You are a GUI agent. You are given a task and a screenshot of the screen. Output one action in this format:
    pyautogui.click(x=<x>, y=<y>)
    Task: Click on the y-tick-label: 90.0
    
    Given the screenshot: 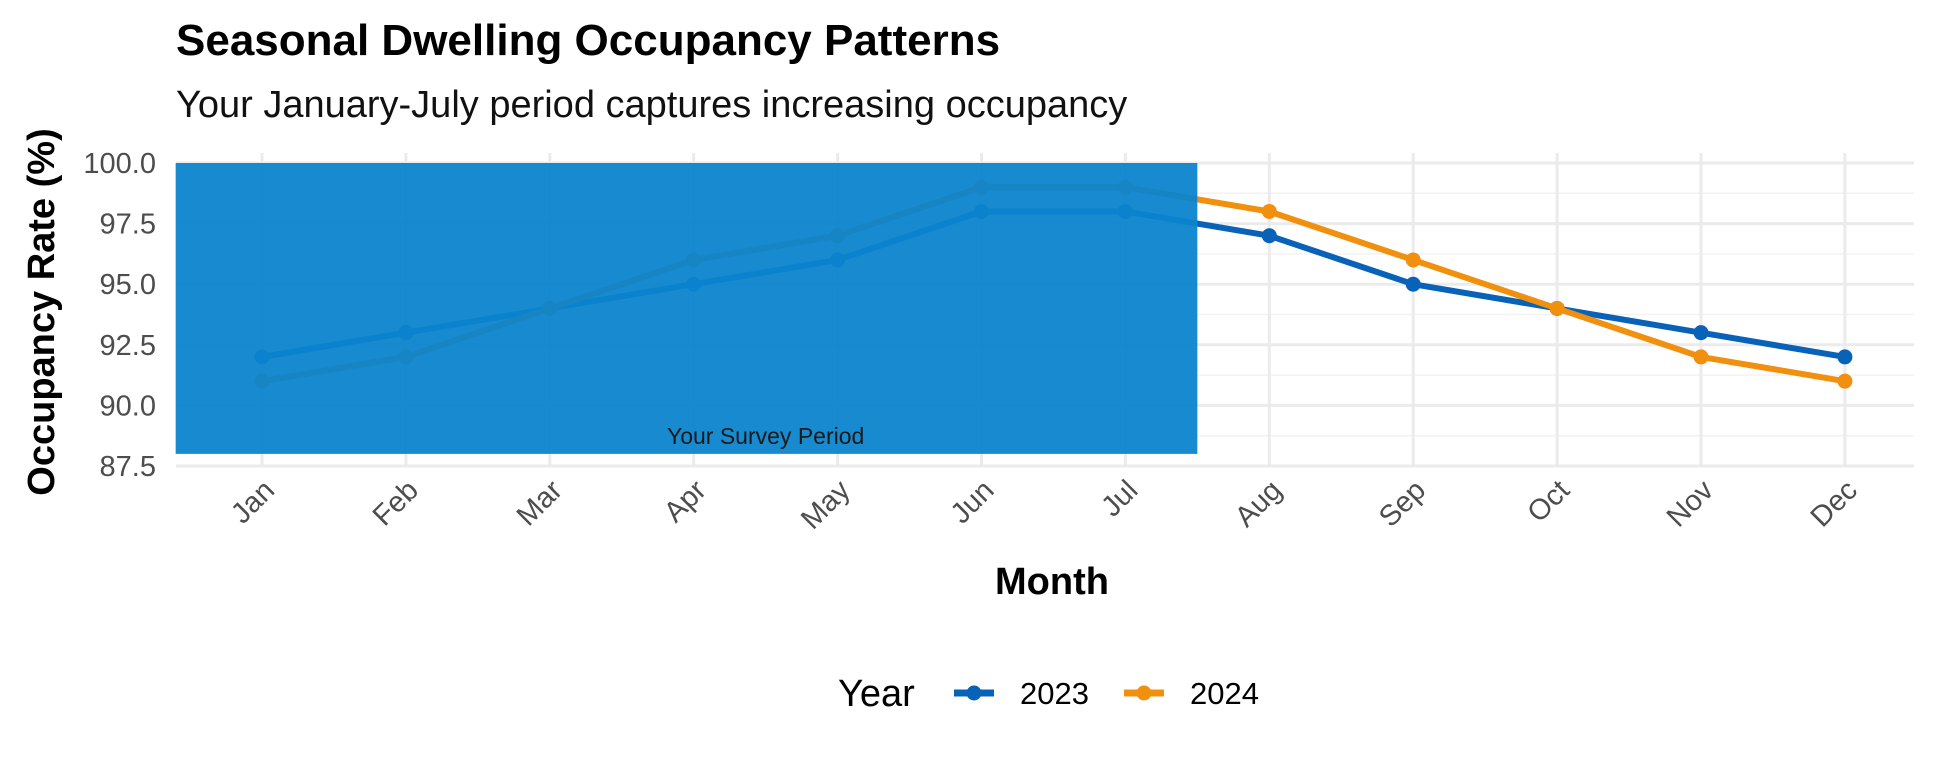 What is the action you would take?
    pyautogui.click(x=128, y=406)
    